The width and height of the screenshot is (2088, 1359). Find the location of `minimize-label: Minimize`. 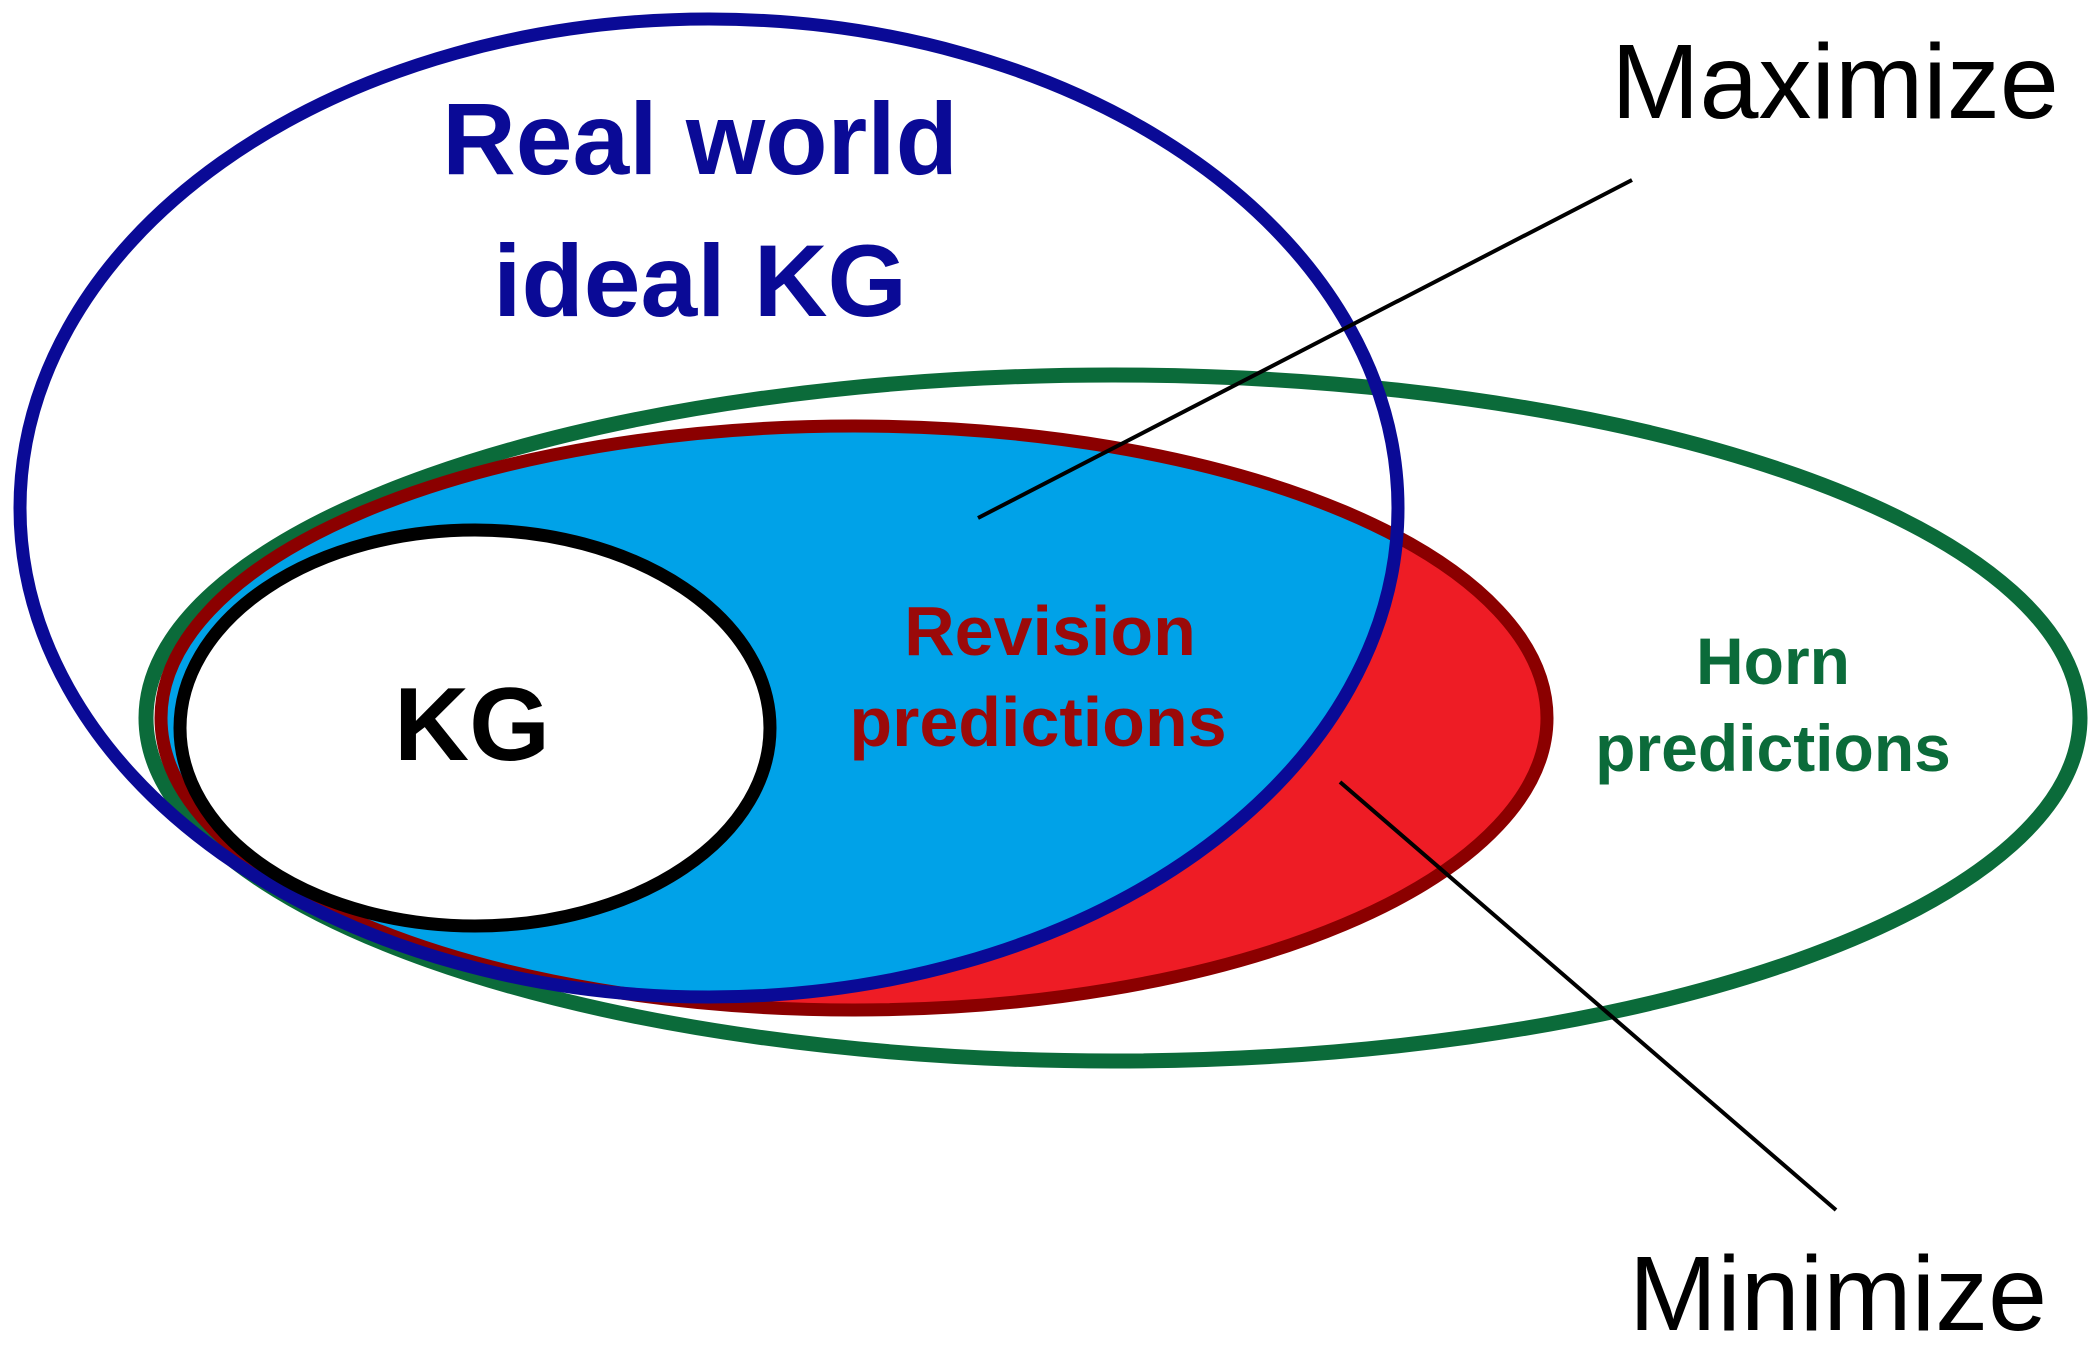

minimize-label: Minimize is located at coordinates (1838, 1294).